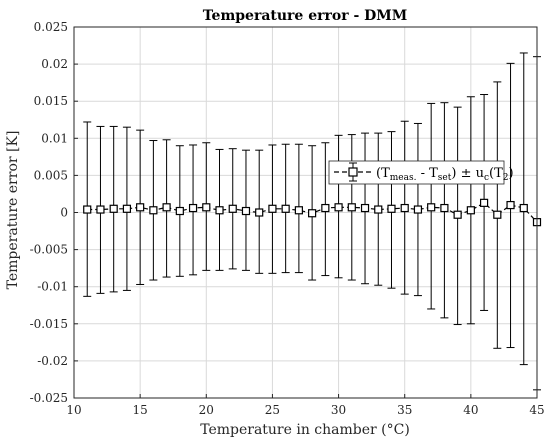 This screenshot has width=550, height=441. Describe the element at coordinates (49, 324) in the screenshot. I see `y-tick-label: -0.015` at that location.